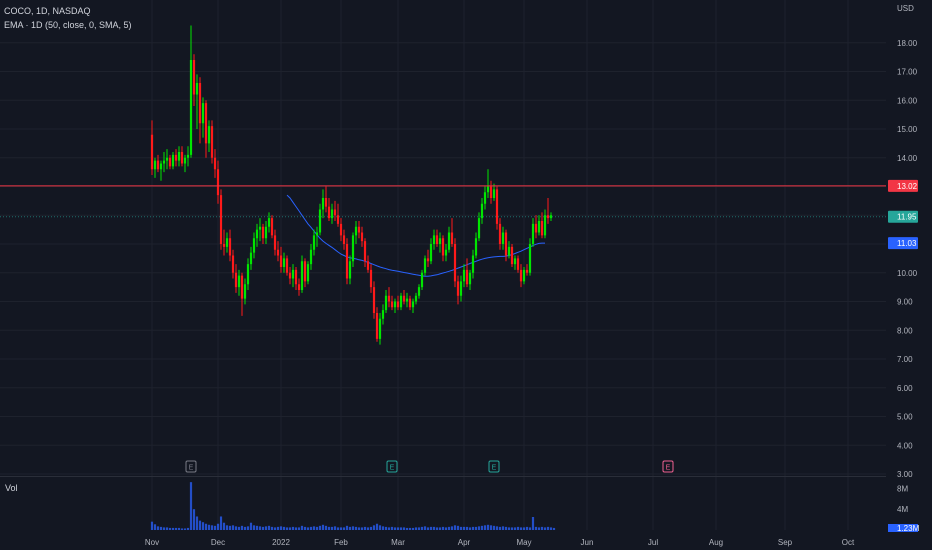 The image size is (932, 550). I want to click on ema-legend: EMA · 1D (50, close, 0, SMA, 5), so click(68, 25).